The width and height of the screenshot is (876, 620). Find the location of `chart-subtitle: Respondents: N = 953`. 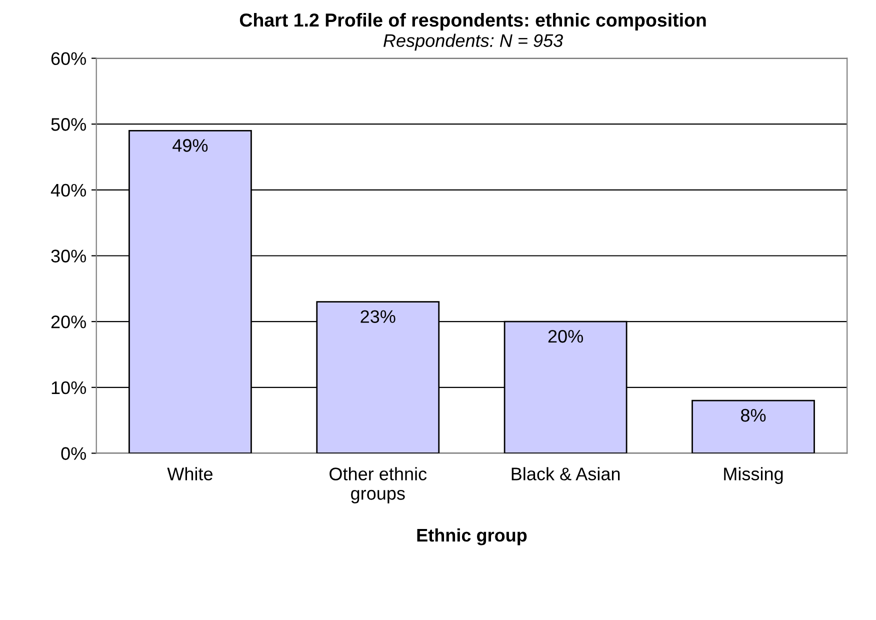

chart-subtitle: Respondents: N = 953 is located at coordinates (473, 42).